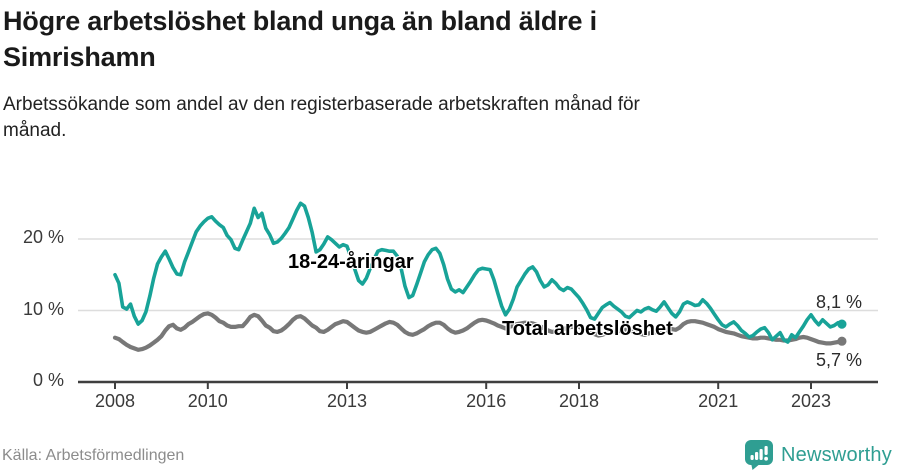 This screenshot has height=474, width=900. Describe the element at coordinates (486, 401) in the screenshot. I see `x-tick-label: 2016` at that location.